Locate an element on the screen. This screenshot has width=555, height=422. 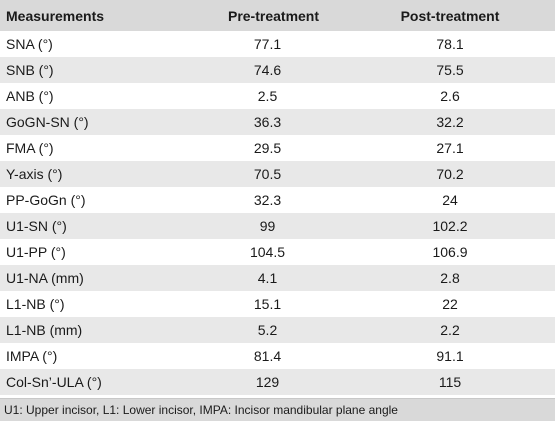
post-treatment-value: 27.1 is located at coordinates (450, 148).